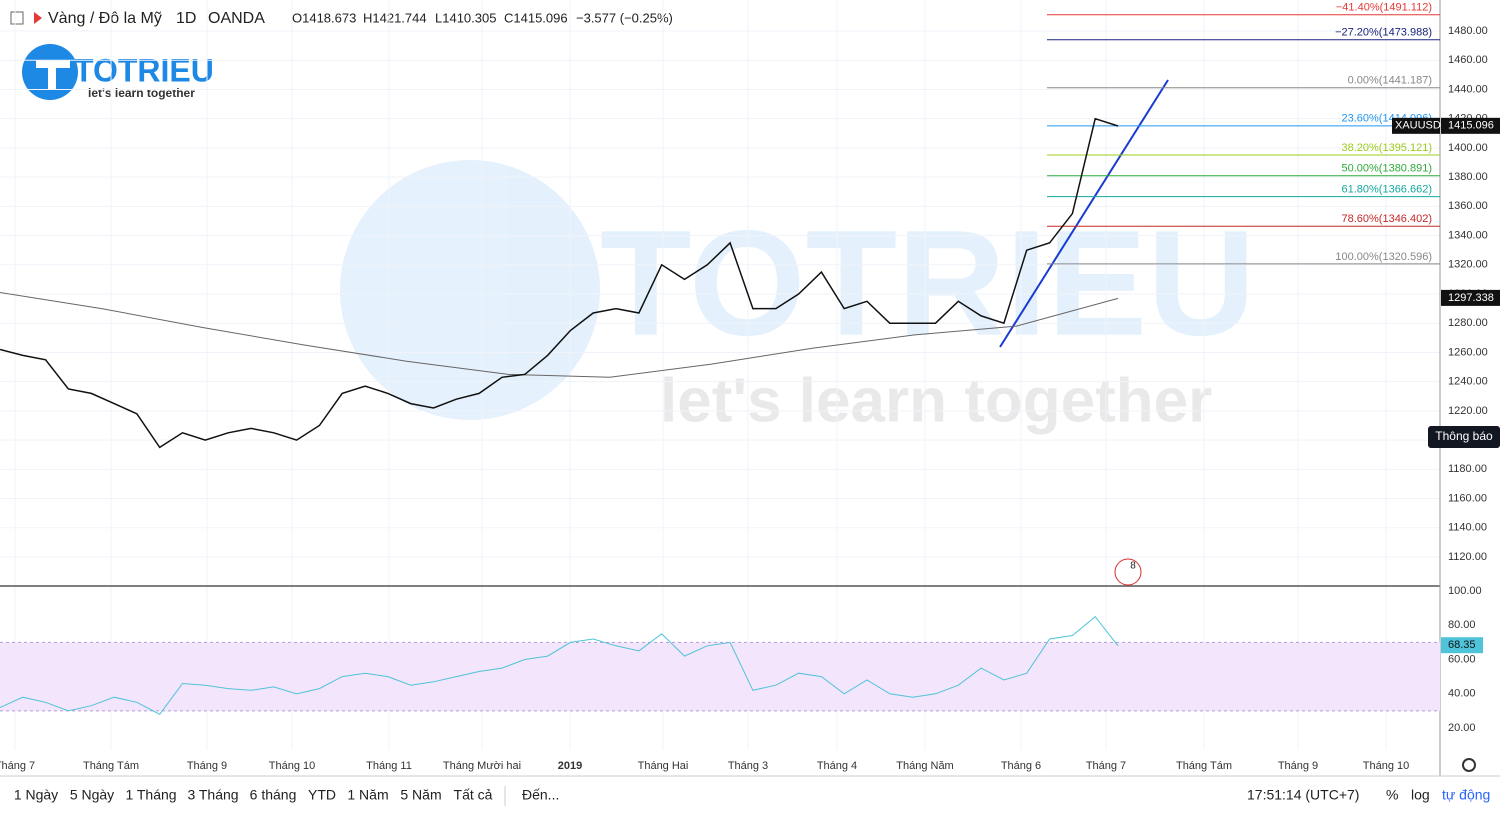 Image resolution: width=1500 pixels, height=817 pixels. I want to click on interval: 1D, so click(186, 18).